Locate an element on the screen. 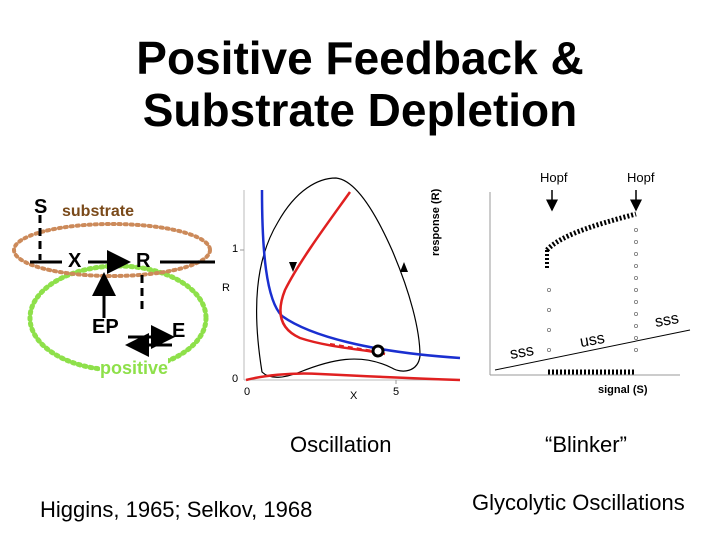 The width and height of the screenshot is (720, 540). phase-plot is located at coordinates (350, 280).